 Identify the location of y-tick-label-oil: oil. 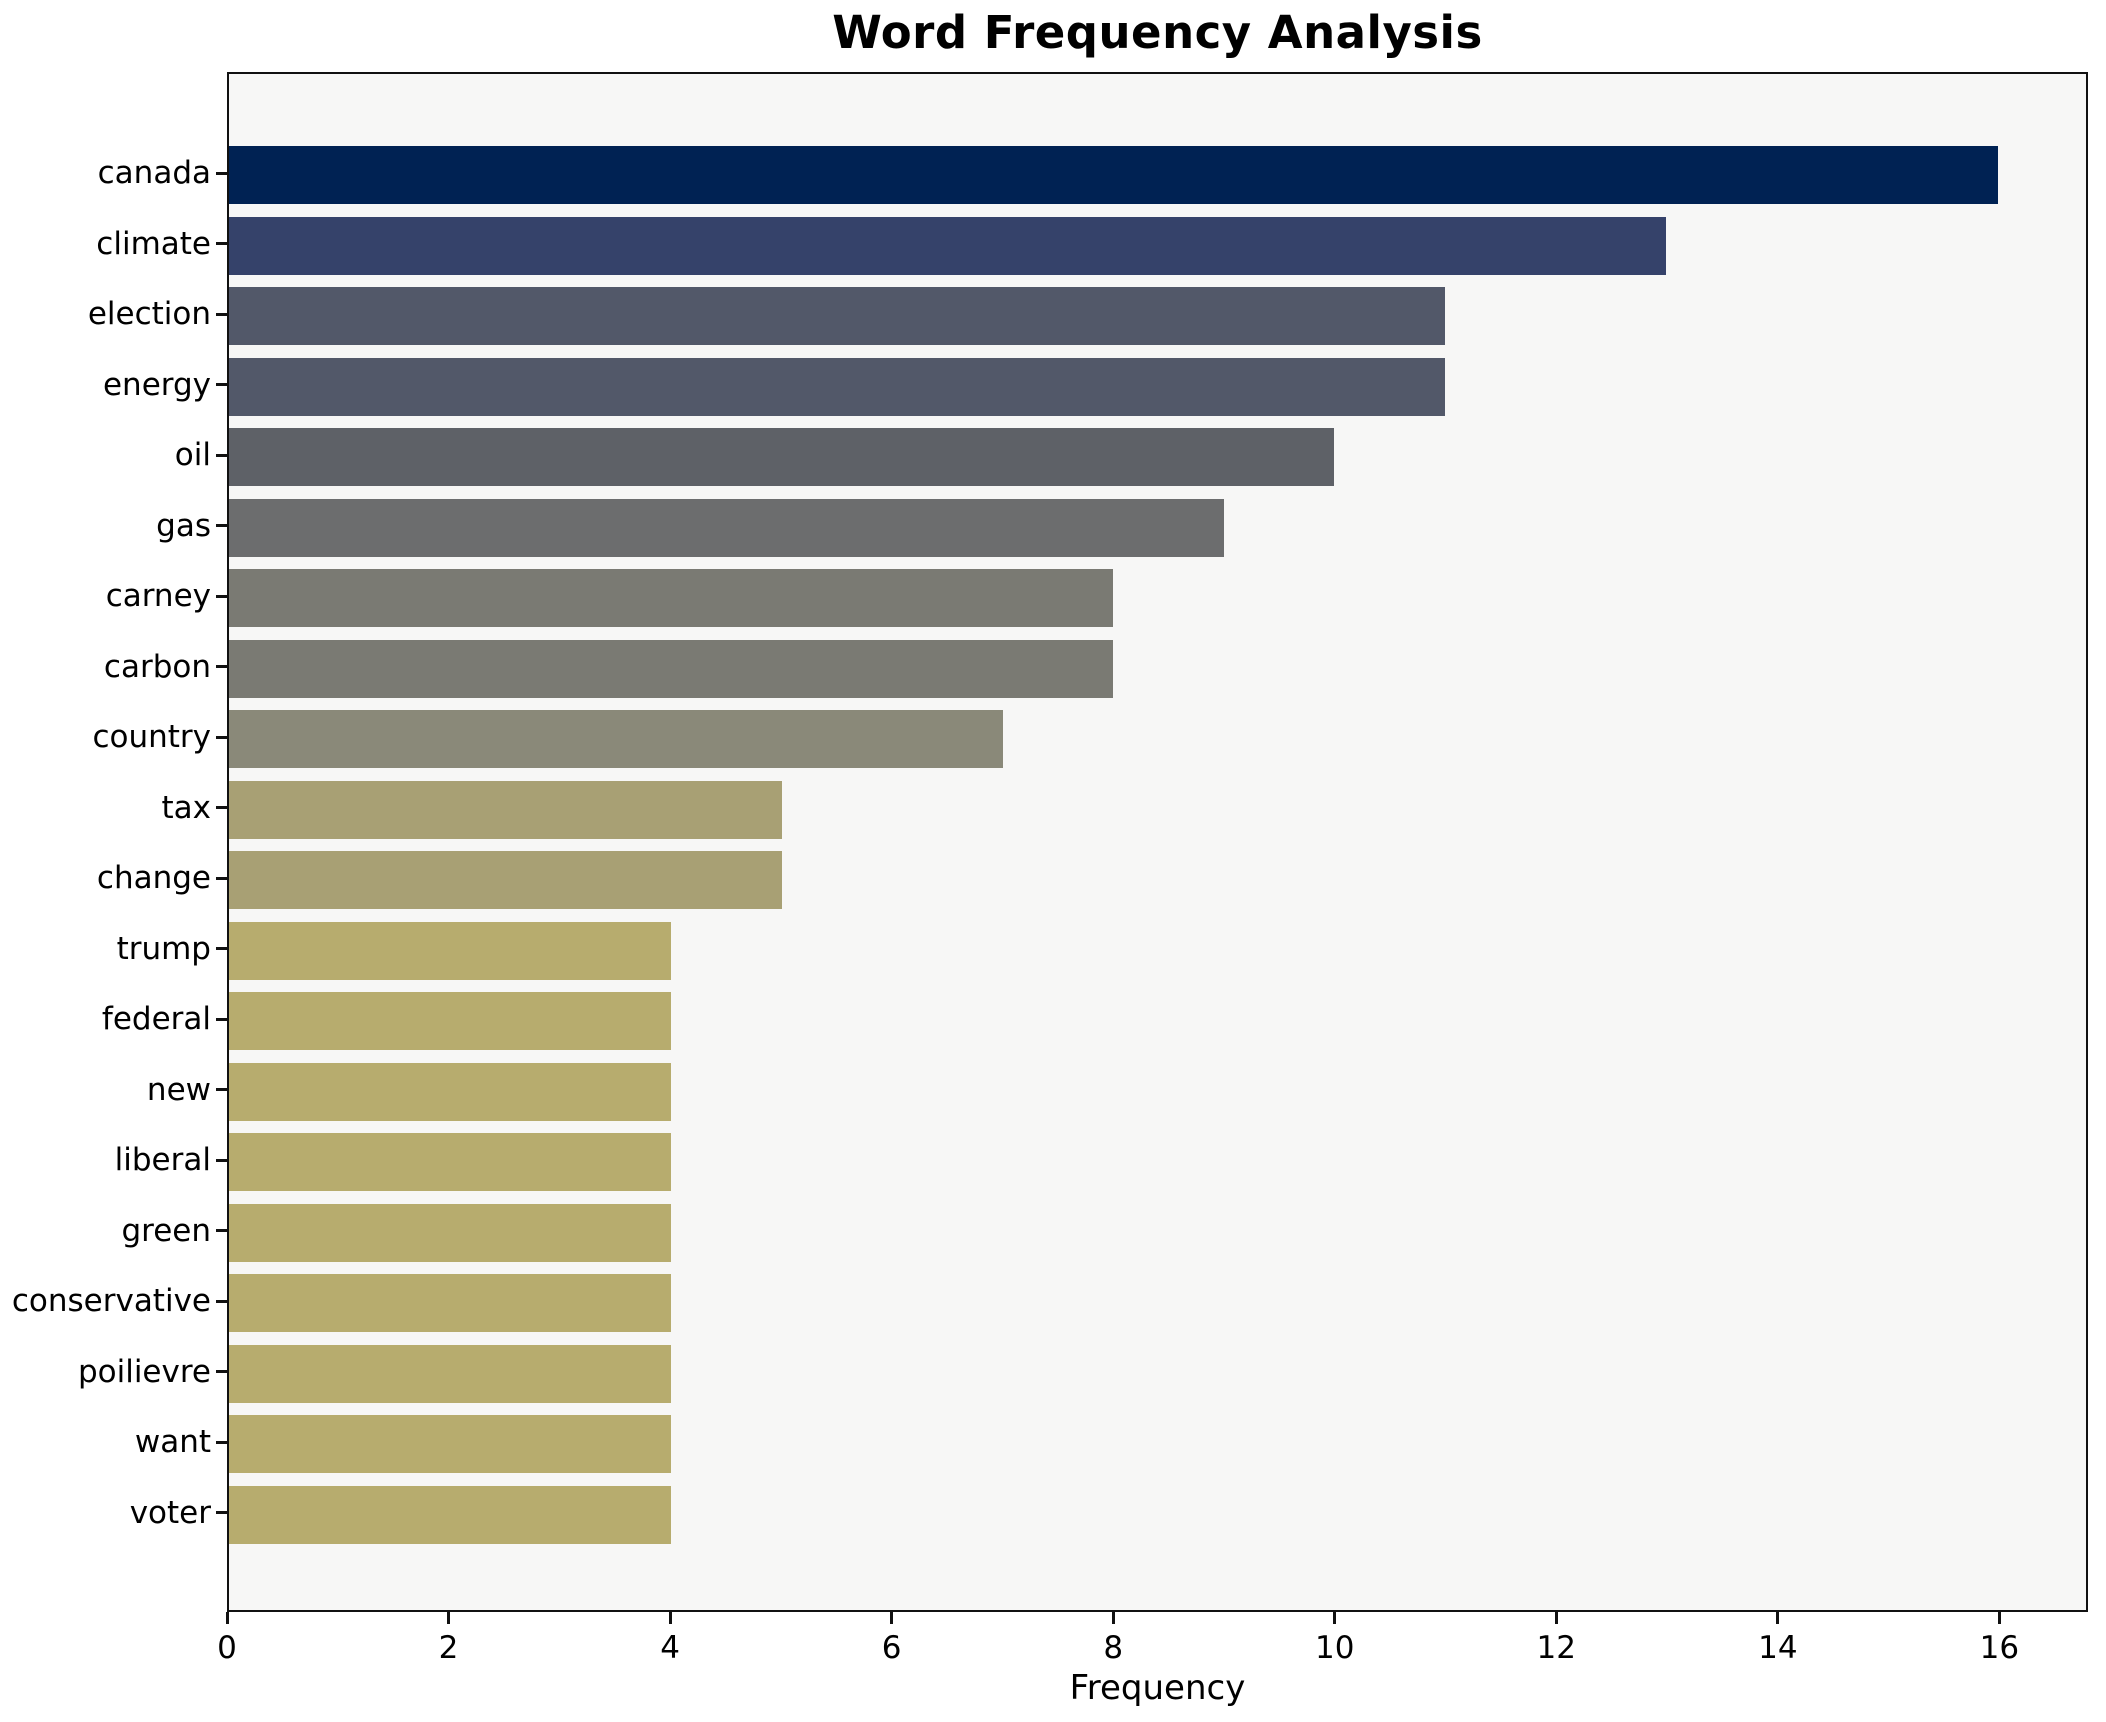
(192, 455).